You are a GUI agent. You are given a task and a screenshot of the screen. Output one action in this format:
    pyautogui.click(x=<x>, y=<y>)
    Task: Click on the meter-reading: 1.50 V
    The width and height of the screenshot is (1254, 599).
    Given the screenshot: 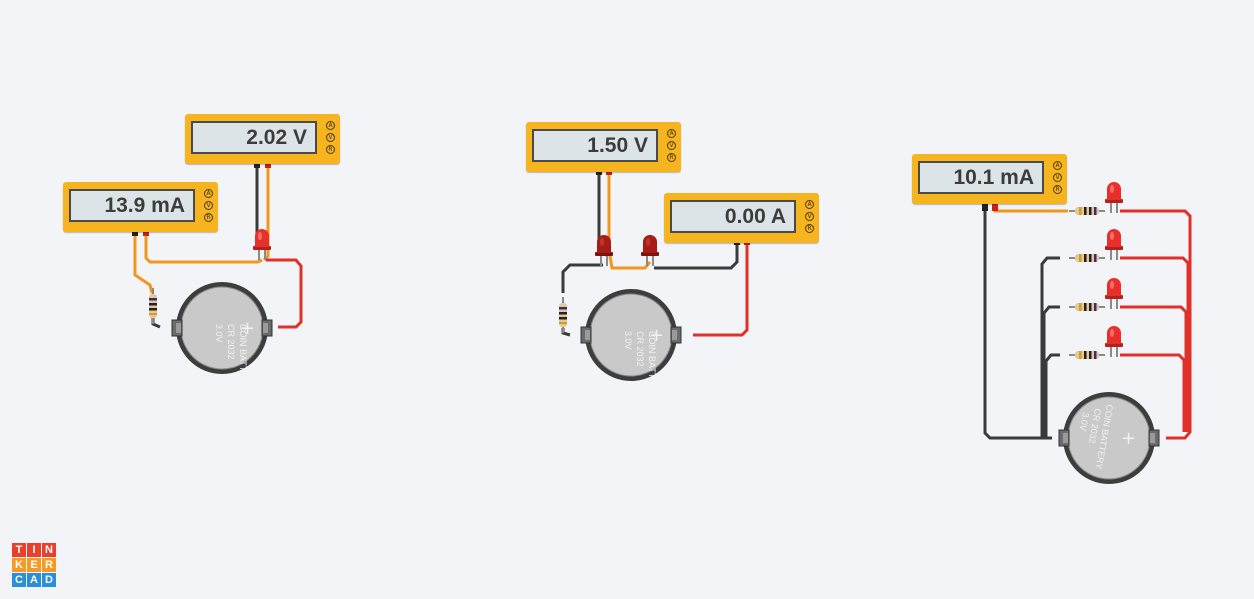 What is the action you would take?
    pyautogui.click(x=617, y=145)
    